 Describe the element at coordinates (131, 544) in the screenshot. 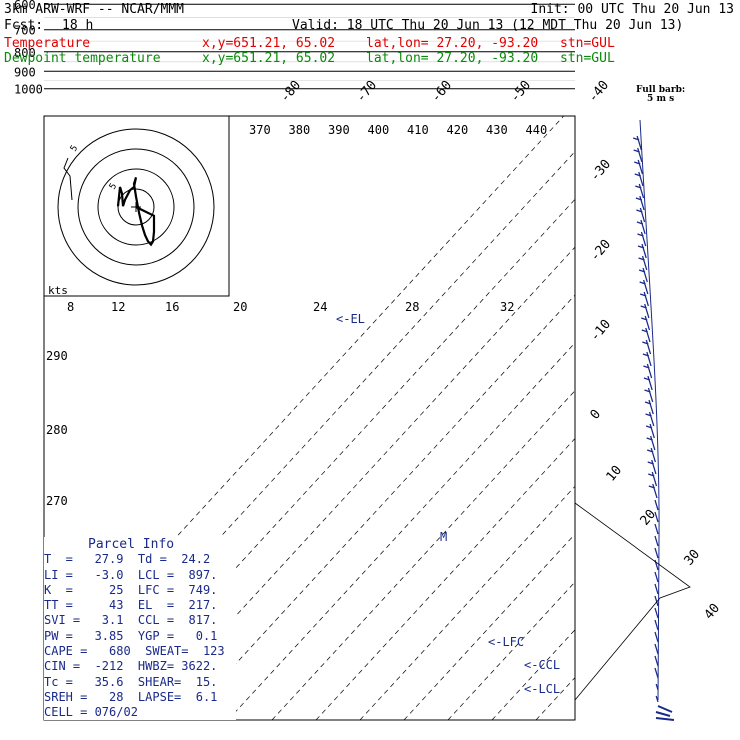

I see `parcel-info-title: Parcel Info` at that location.